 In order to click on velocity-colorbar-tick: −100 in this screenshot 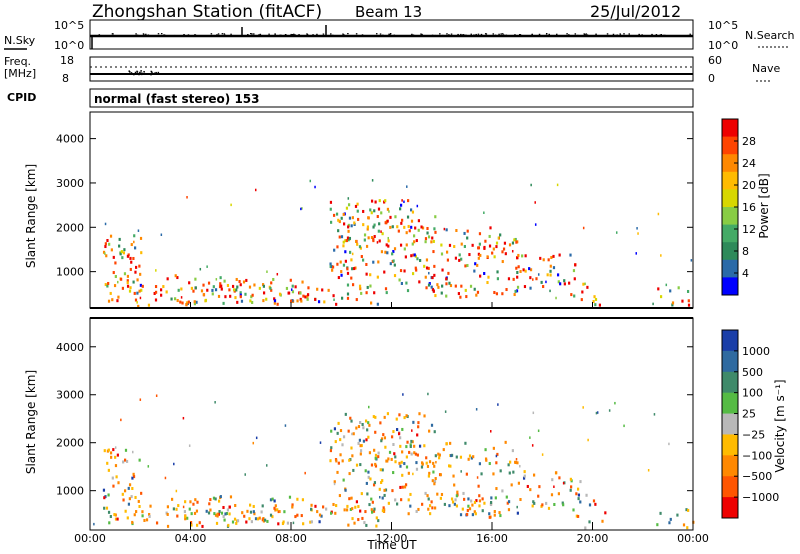, I will do `click(757, 455)`.